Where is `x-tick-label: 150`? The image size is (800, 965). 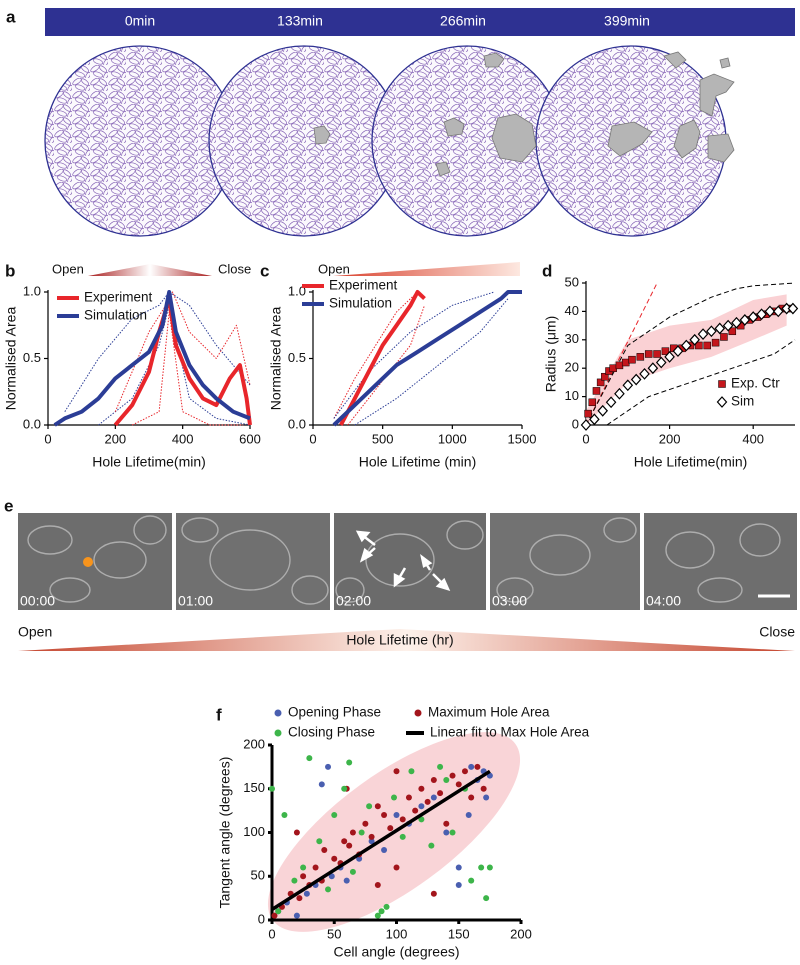
x-tick-label: 150 is located at coordinates (459, 933).